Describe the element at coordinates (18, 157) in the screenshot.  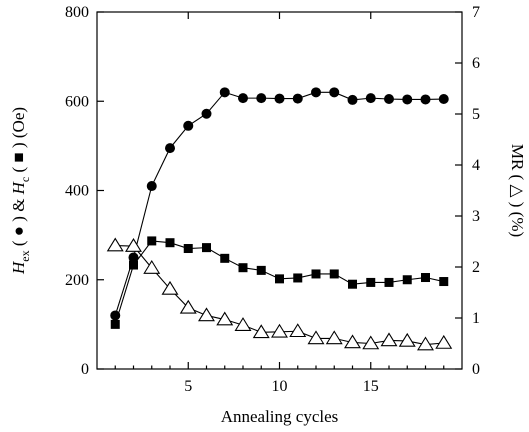
I see `y-left-title-part: ■` at that location.